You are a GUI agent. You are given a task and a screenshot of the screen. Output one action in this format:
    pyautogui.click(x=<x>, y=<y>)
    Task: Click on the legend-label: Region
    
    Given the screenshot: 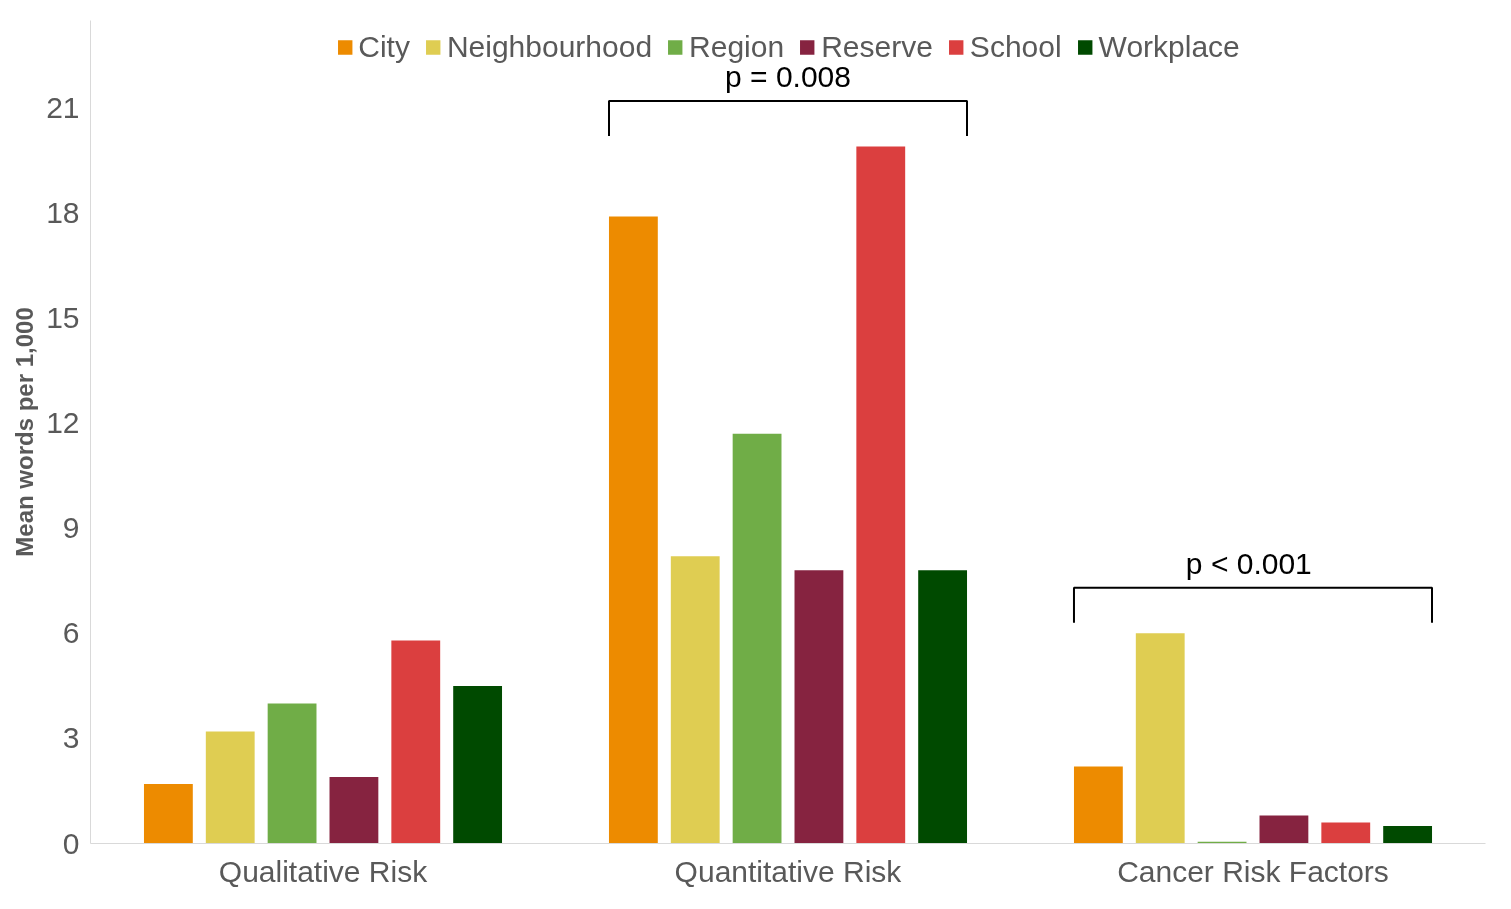 What is the action you would take?
    pyautogui.click(x=737, y=47)
    